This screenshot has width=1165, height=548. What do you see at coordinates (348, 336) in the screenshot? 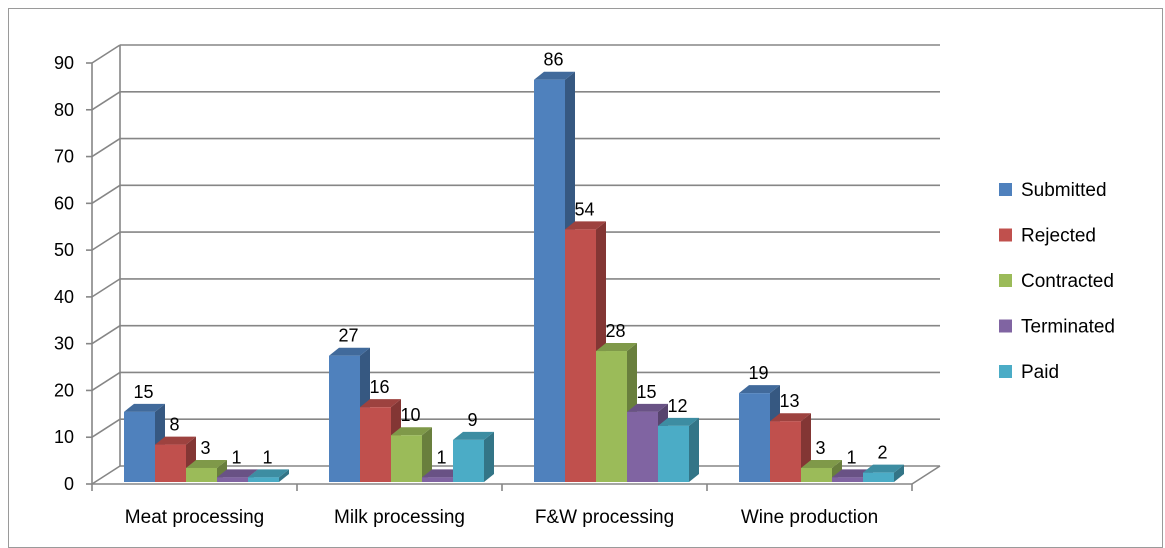
I see `data-label: 27` at bounding box center [348, 336].